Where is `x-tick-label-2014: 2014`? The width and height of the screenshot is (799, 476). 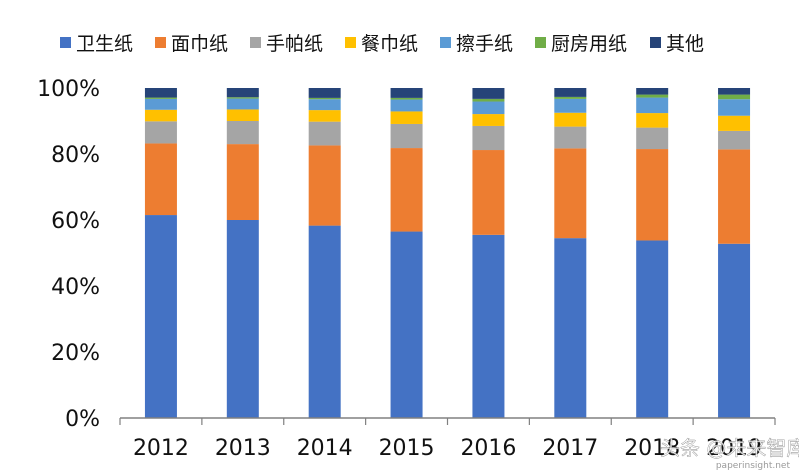
x-tick-label-2014: 2014 is located at coordinates (325, 448).